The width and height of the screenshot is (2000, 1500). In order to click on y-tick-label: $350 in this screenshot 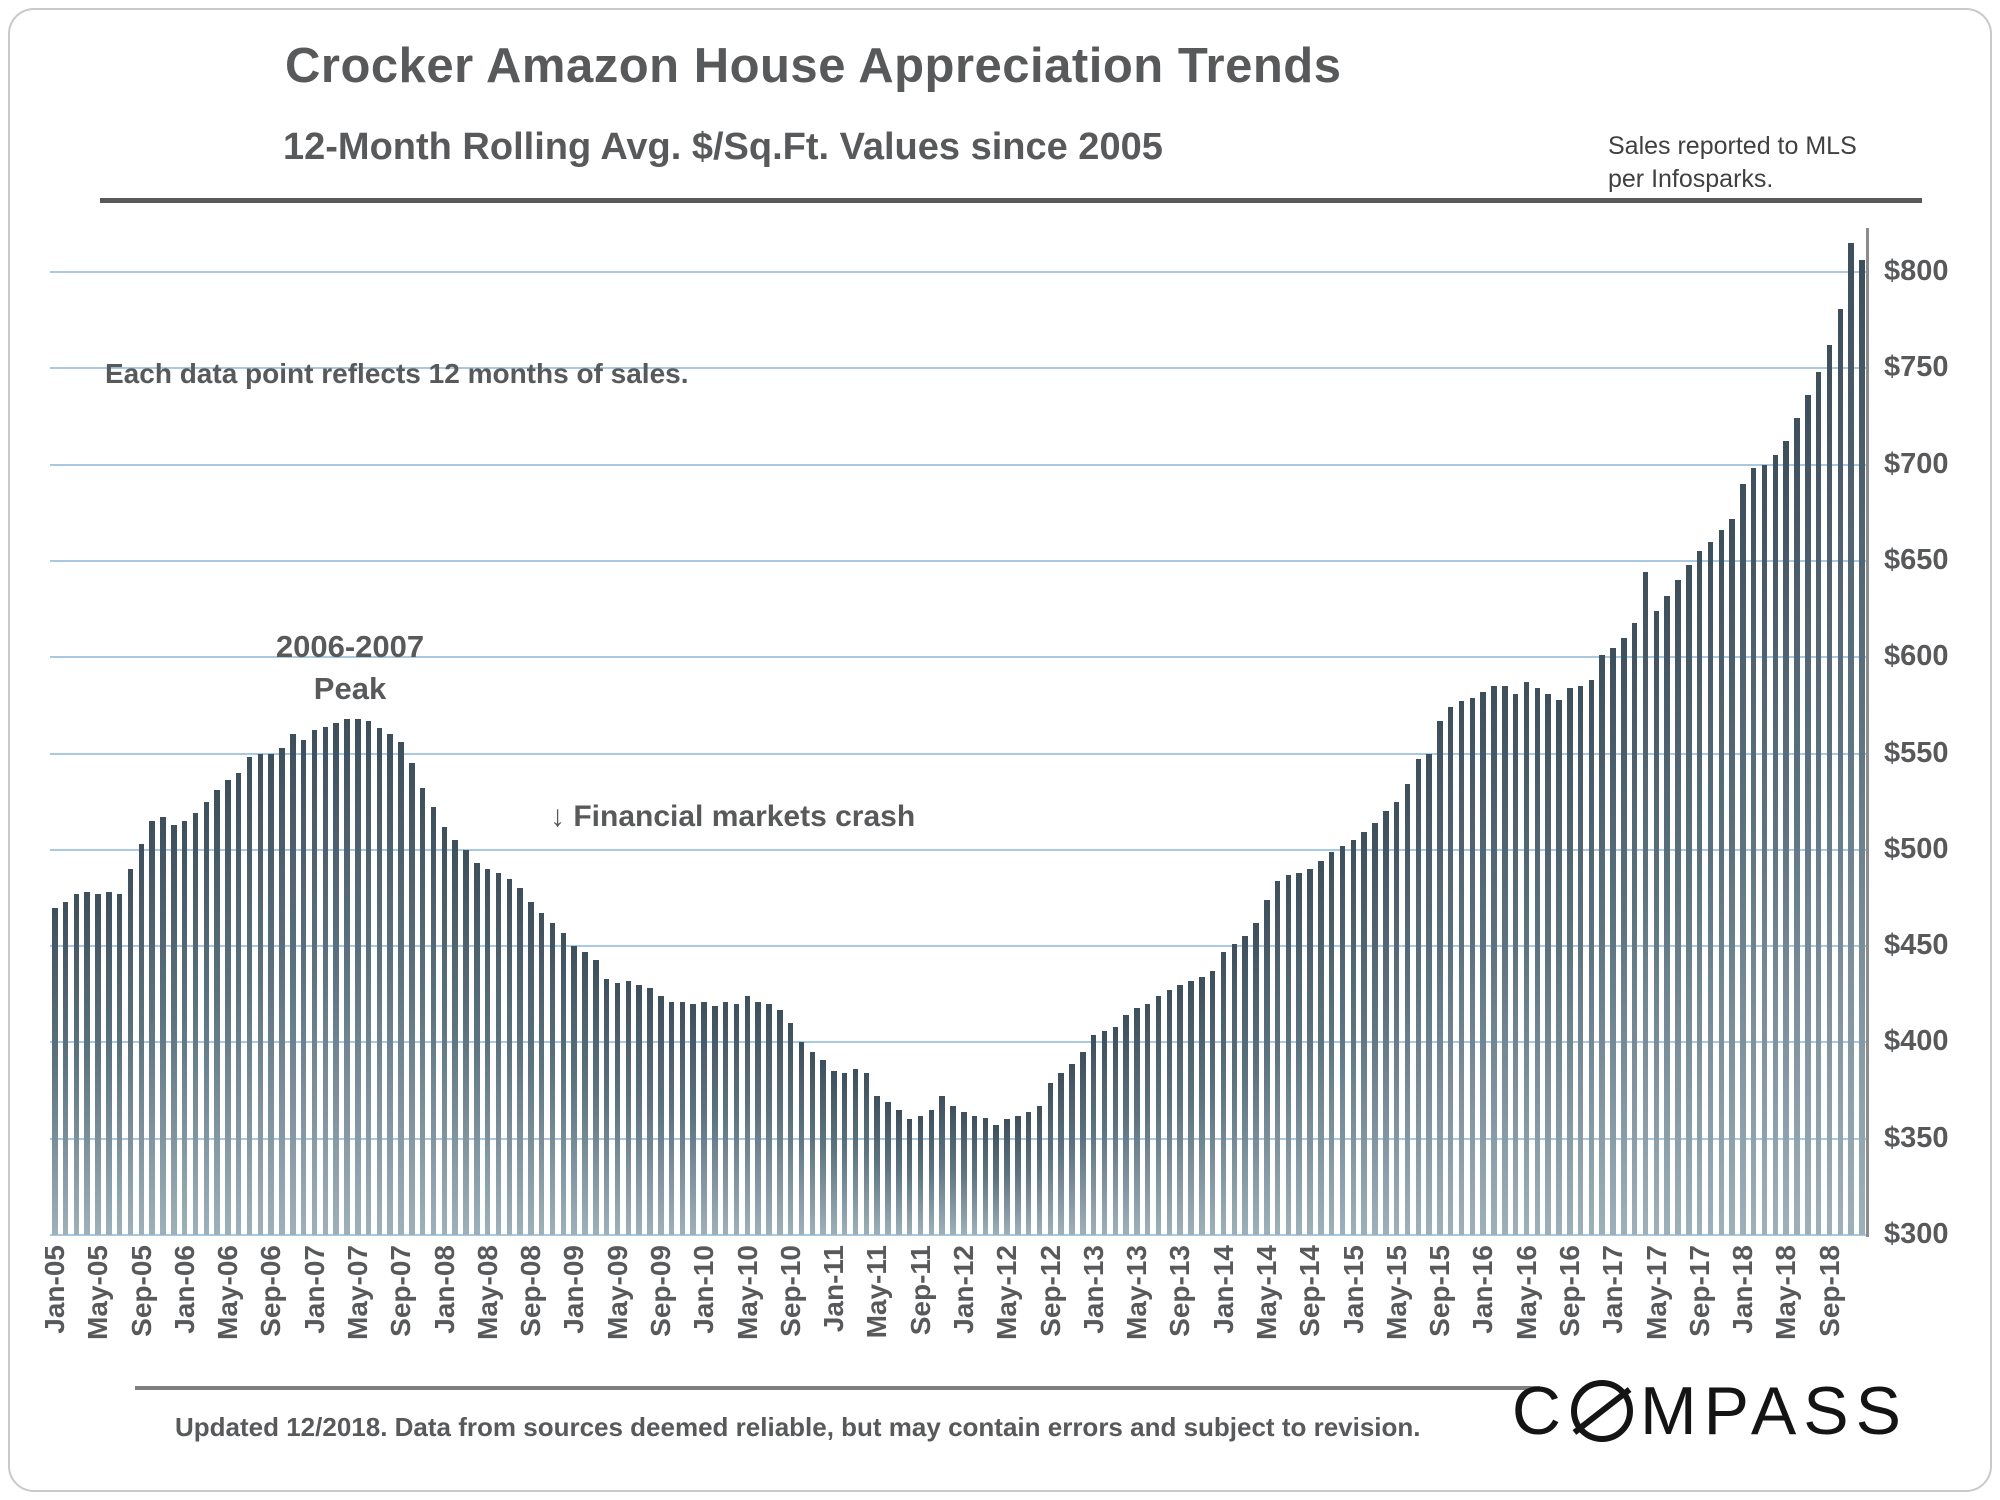, I will do `click(1916, 1137)`.